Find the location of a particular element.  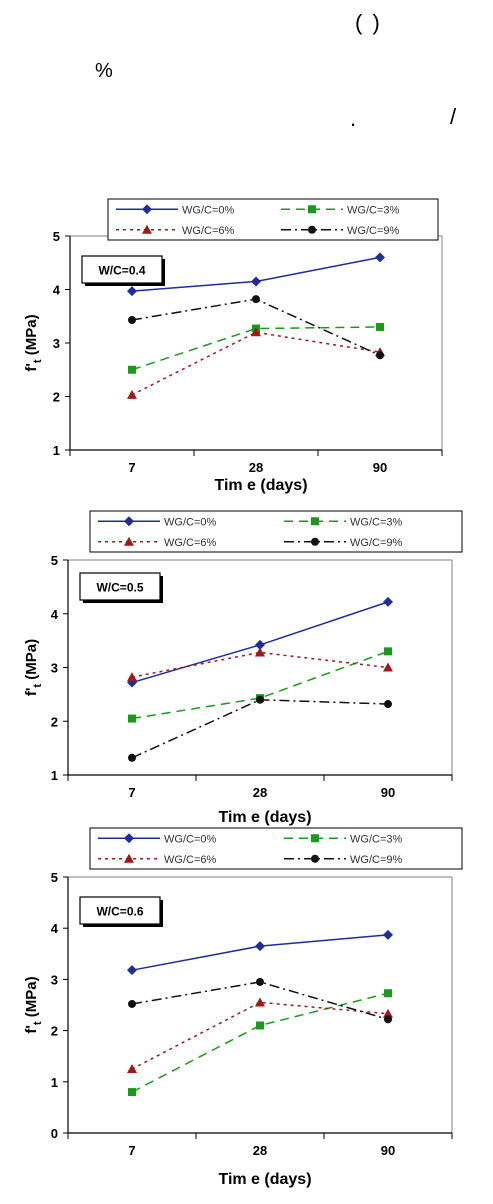

y-tick-label: 0 is located at coordinates (54, 1133).